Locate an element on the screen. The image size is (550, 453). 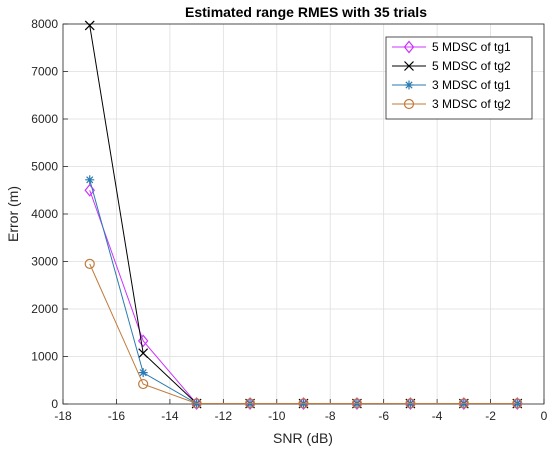
x-tick-label: -6 is located at coordinates (383, 416).